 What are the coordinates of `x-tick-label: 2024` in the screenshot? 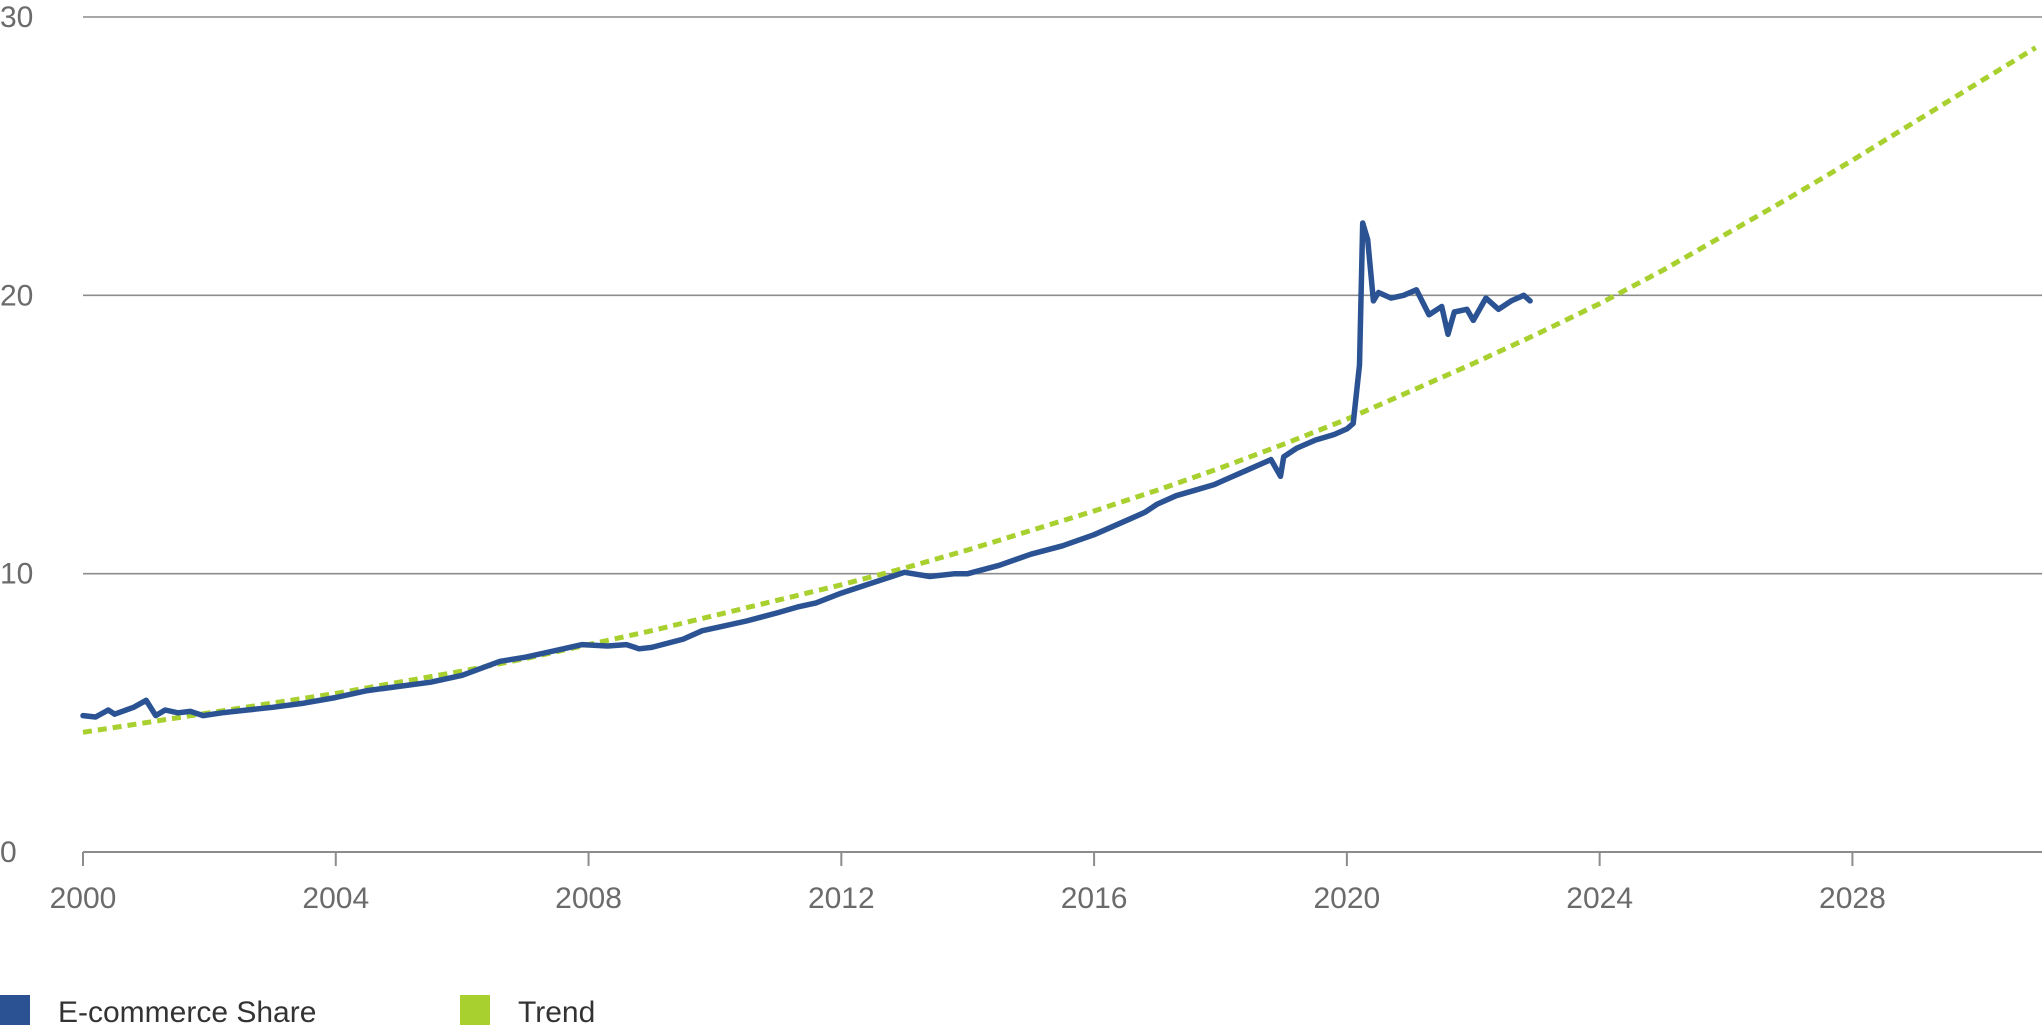 It's located at (1599, 898).